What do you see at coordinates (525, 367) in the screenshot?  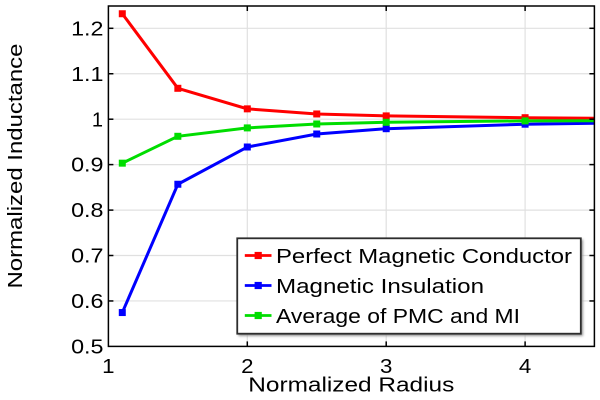 I see `svg-text: 4` at bounding box center [525, 367].